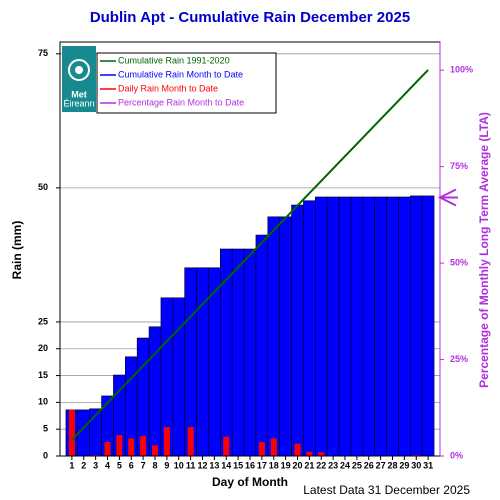 This screenshot has height=500, width=500. What do you see at coordinates (274, 465) in the screenshot?
I see `x-tick-label: 18` at bounding box center [274, 465].